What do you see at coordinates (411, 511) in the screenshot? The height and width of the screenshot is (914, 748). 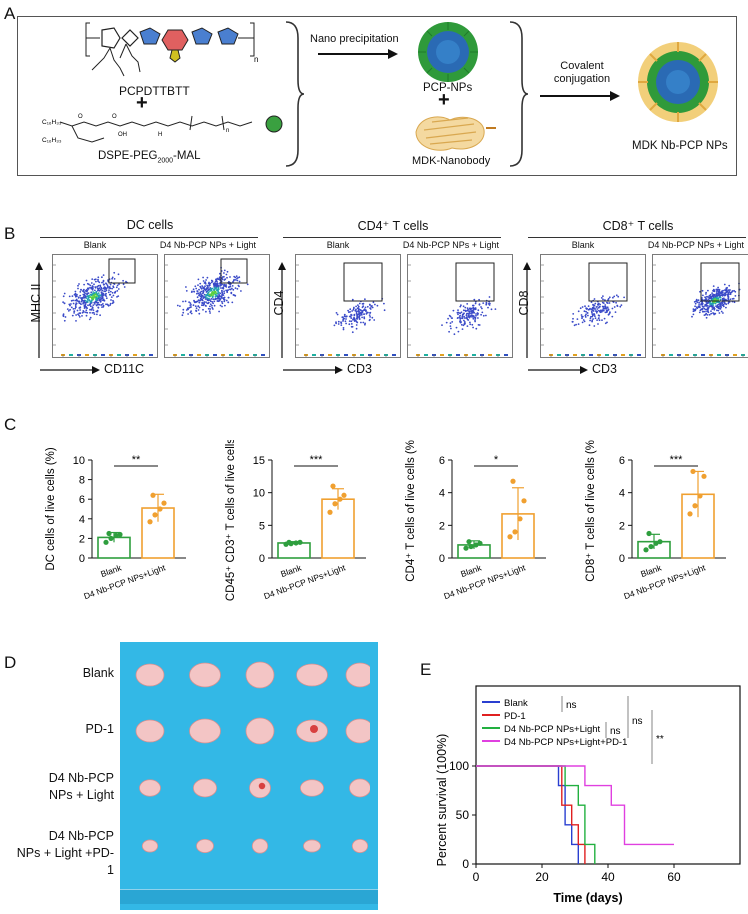 I see `y-axis-label: CD4⁺ T cells of live cells (%)` at bounding box center [411, 511].